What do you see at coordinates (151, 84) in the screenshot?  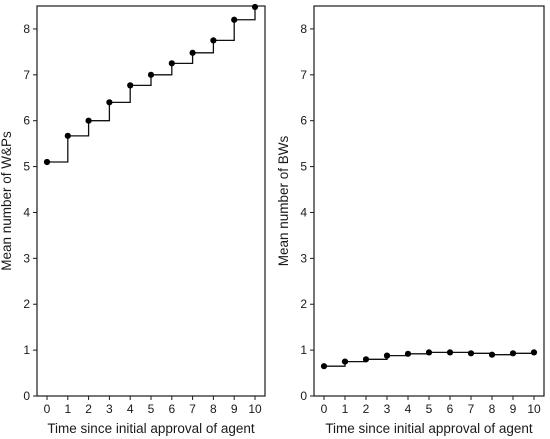 I see `step-line` at bounding box center [151, 84].